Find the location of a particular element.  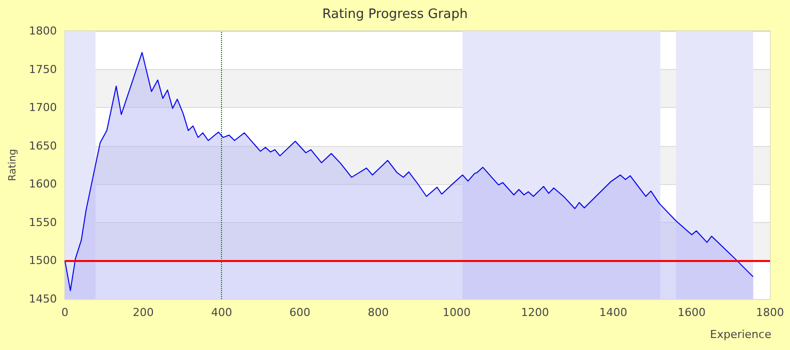

x-tick-label: 200 is located at coordinates (143, 312).